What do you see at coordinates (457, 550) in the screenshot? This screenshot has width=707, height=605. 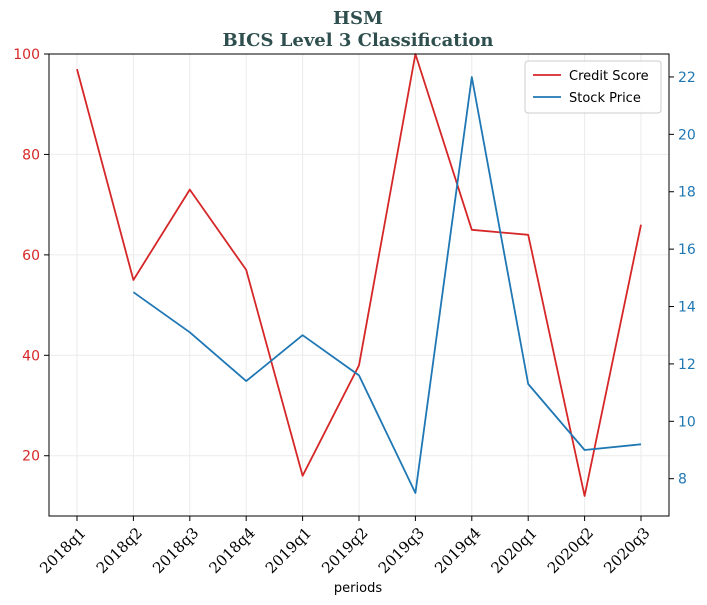 I see `x-tick-label: 2019q4` at bounding box center [457, 550].